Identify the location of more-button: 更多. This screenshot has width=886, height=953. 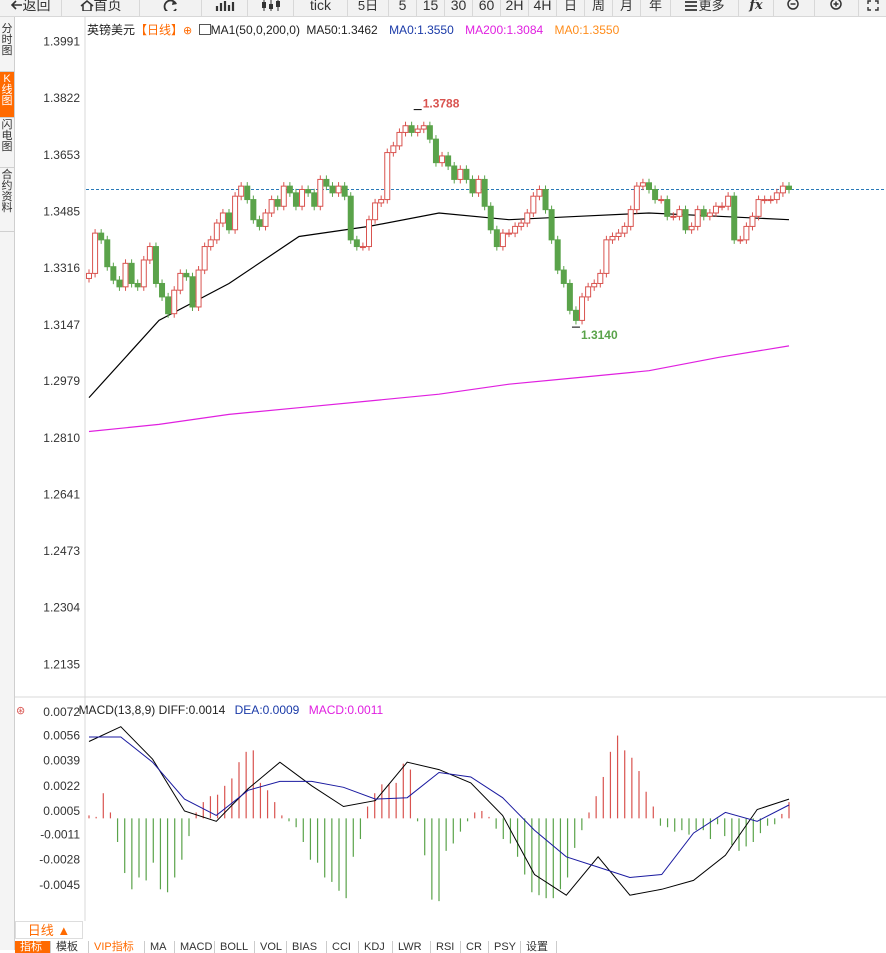
(705, 8).